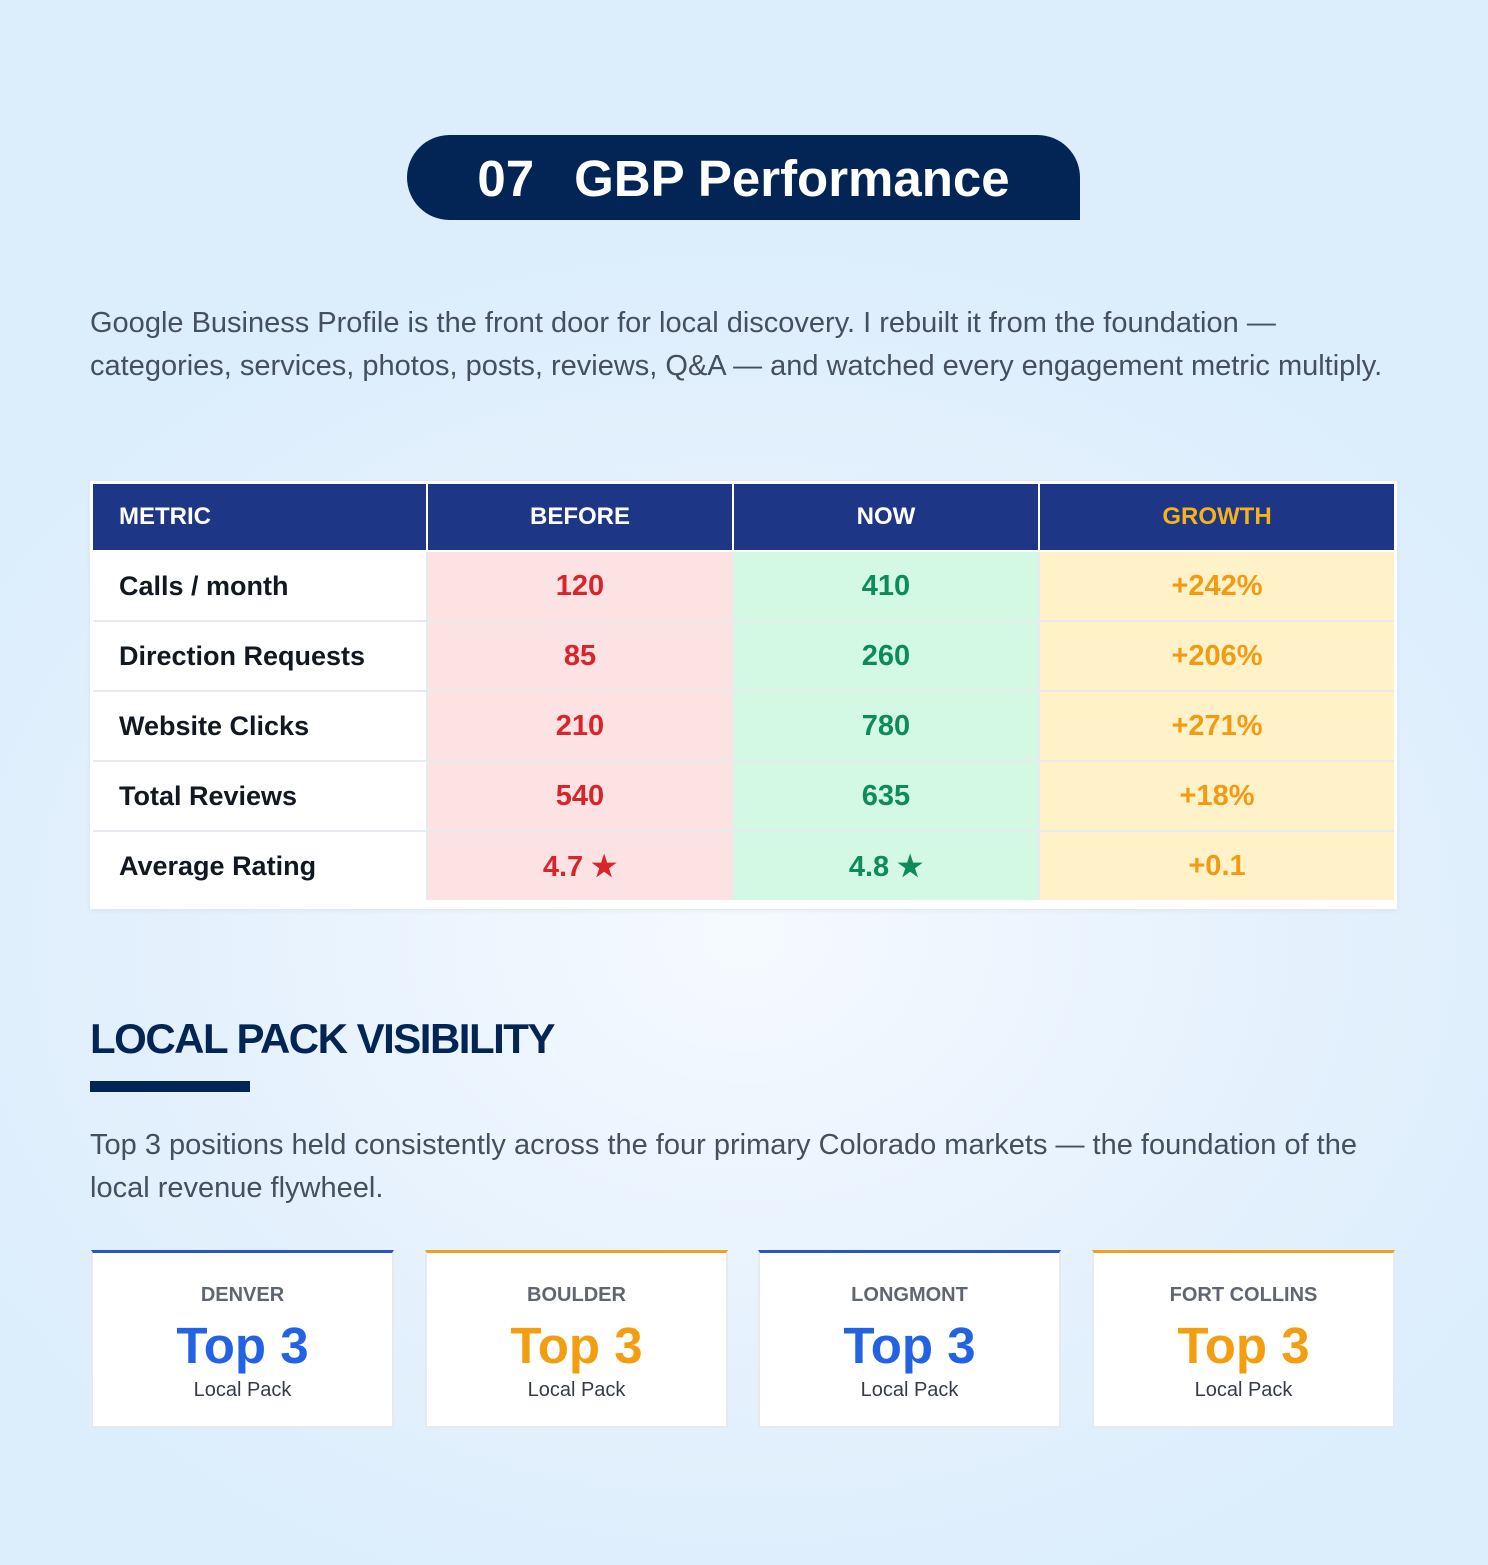 The width and height of the screenshot is (1488, 1565). Describe the element at coordinates (886, 865) in the screenshot. I see `now-value: 4.8 ★` at that location.